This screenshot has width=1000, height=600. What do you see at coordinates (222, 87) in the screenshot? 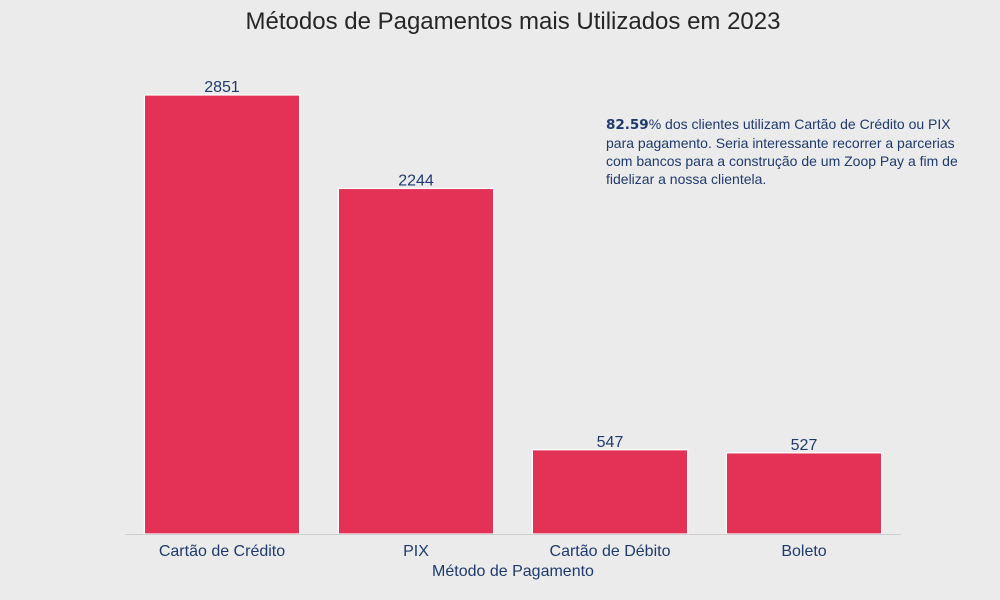
I see `bar-value-label: 2851` at bounding box center [222, 87].